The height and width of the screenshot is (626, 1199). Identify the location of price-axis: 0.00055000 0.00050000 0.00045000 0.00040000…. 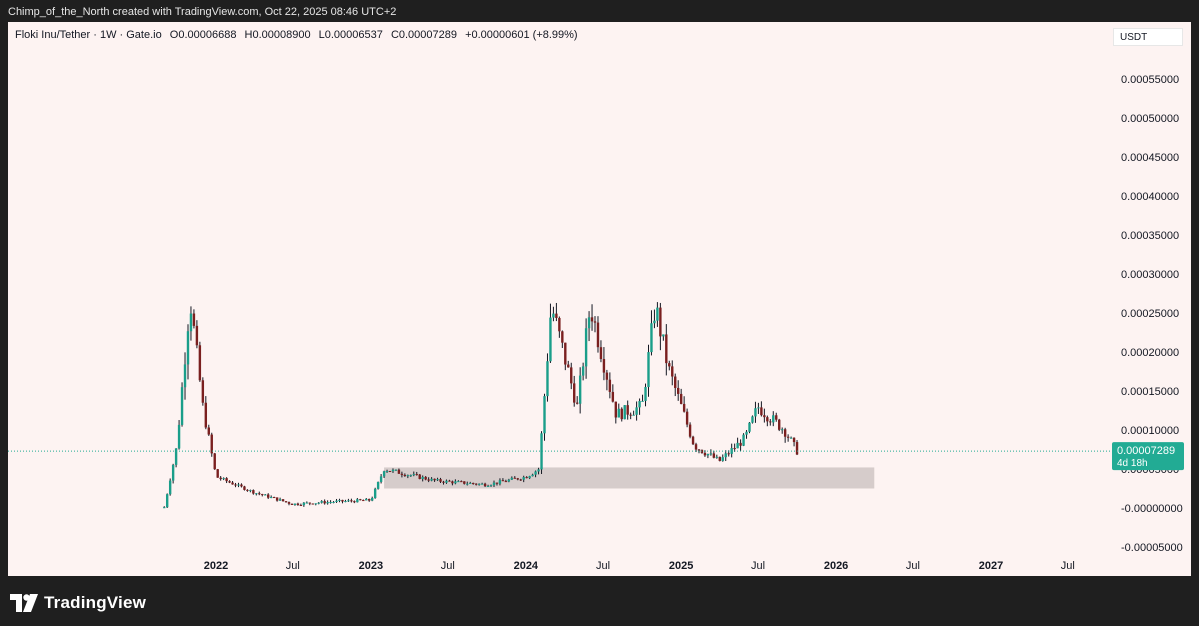
(1152, 314).